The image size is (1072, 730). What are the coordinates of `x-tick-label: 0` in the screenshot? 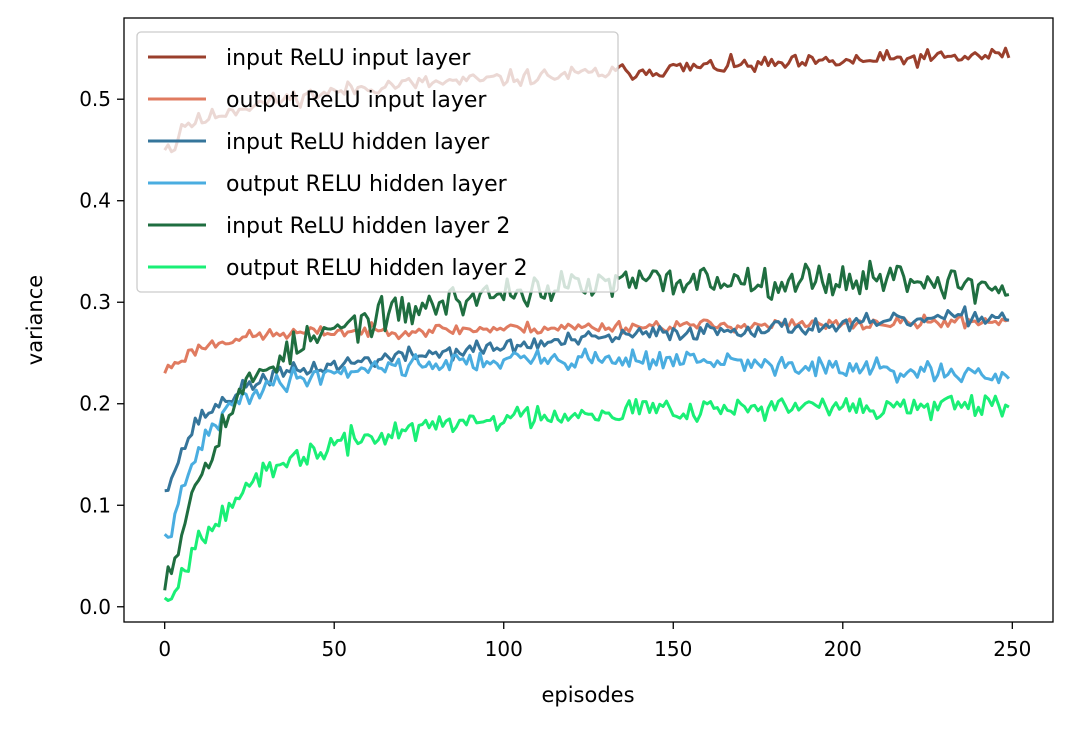 It's located at (164, 649).